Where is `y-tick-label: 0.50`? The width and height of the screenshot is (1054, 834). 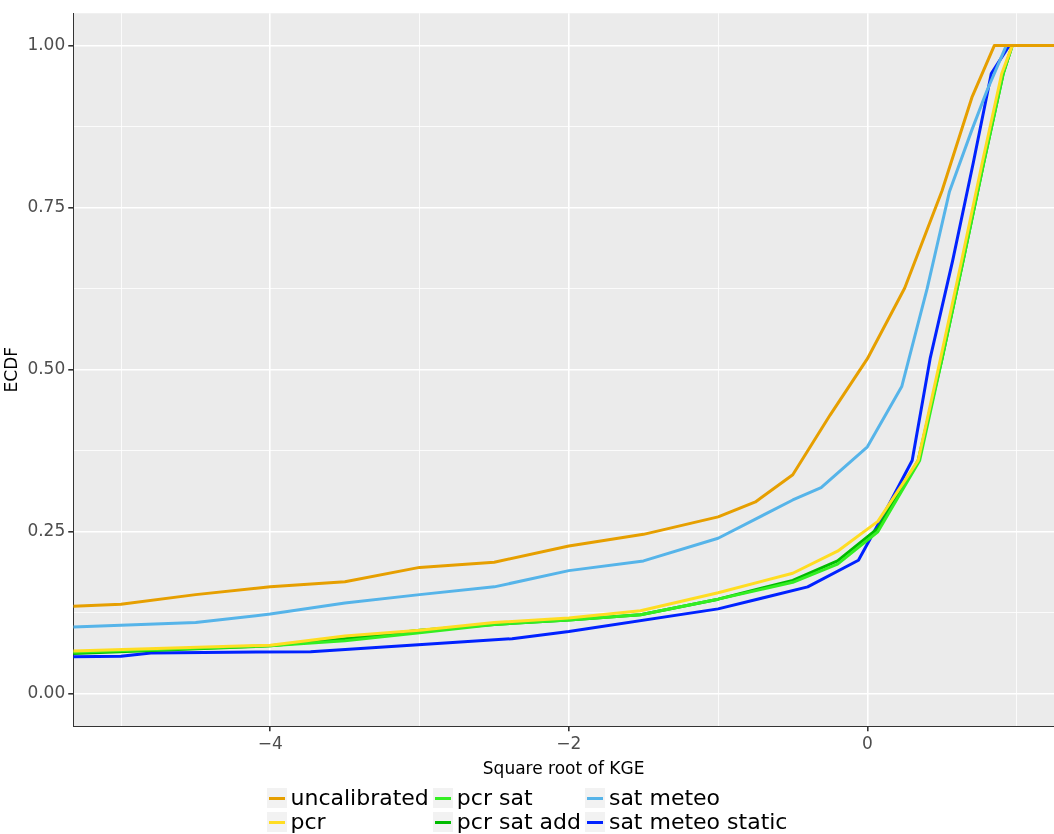 y-tick-label: 0.50 is located at coordinates (46, 368).